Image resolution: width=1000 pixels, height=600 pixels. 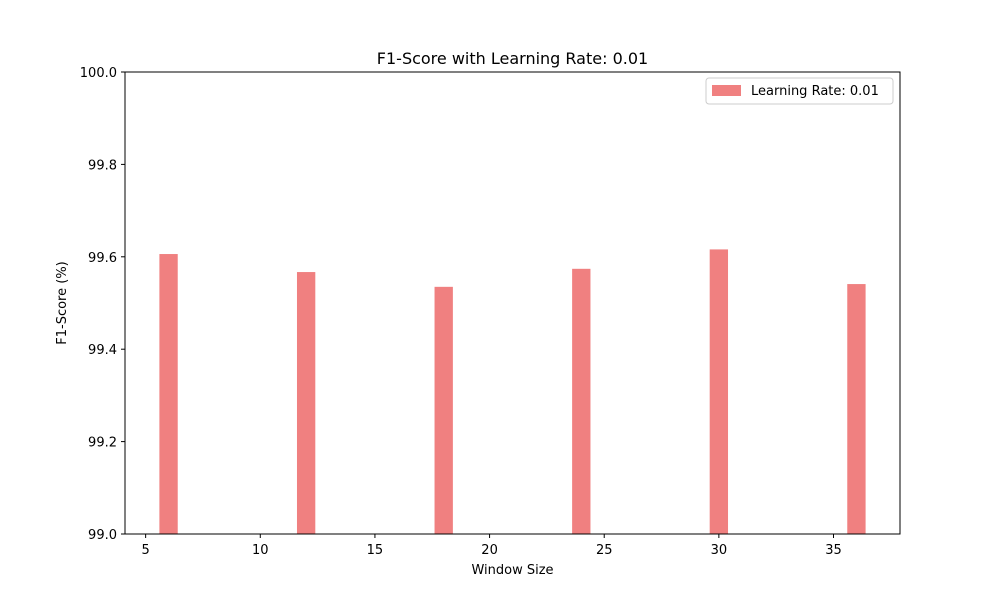 What do you see at coordinates (145, 550) in the screenshot?
I see `x-tick-label: 5` at bounding box center [145, 550].